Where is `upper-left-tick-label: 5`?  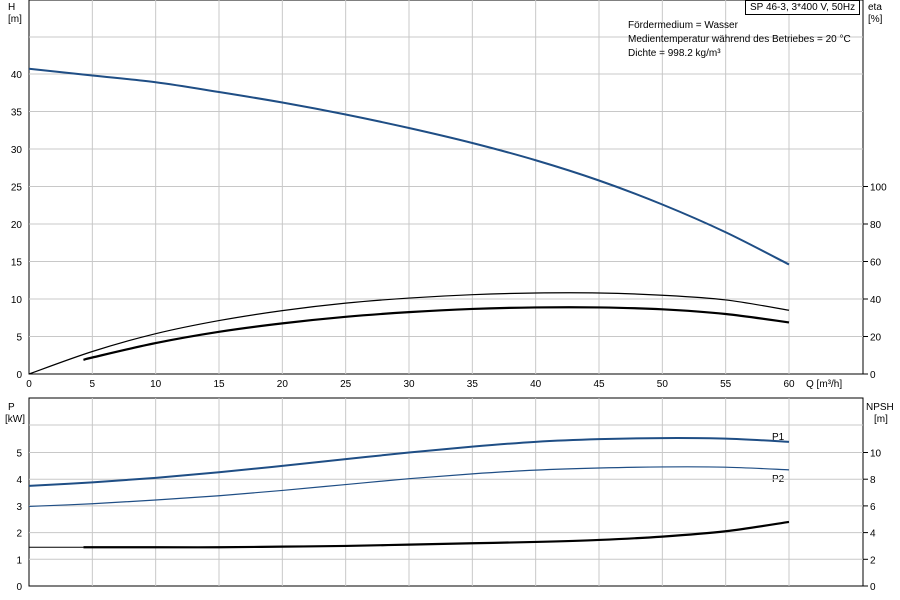 upper-left-tick-label: 5 is located at coordinates (19, 338).